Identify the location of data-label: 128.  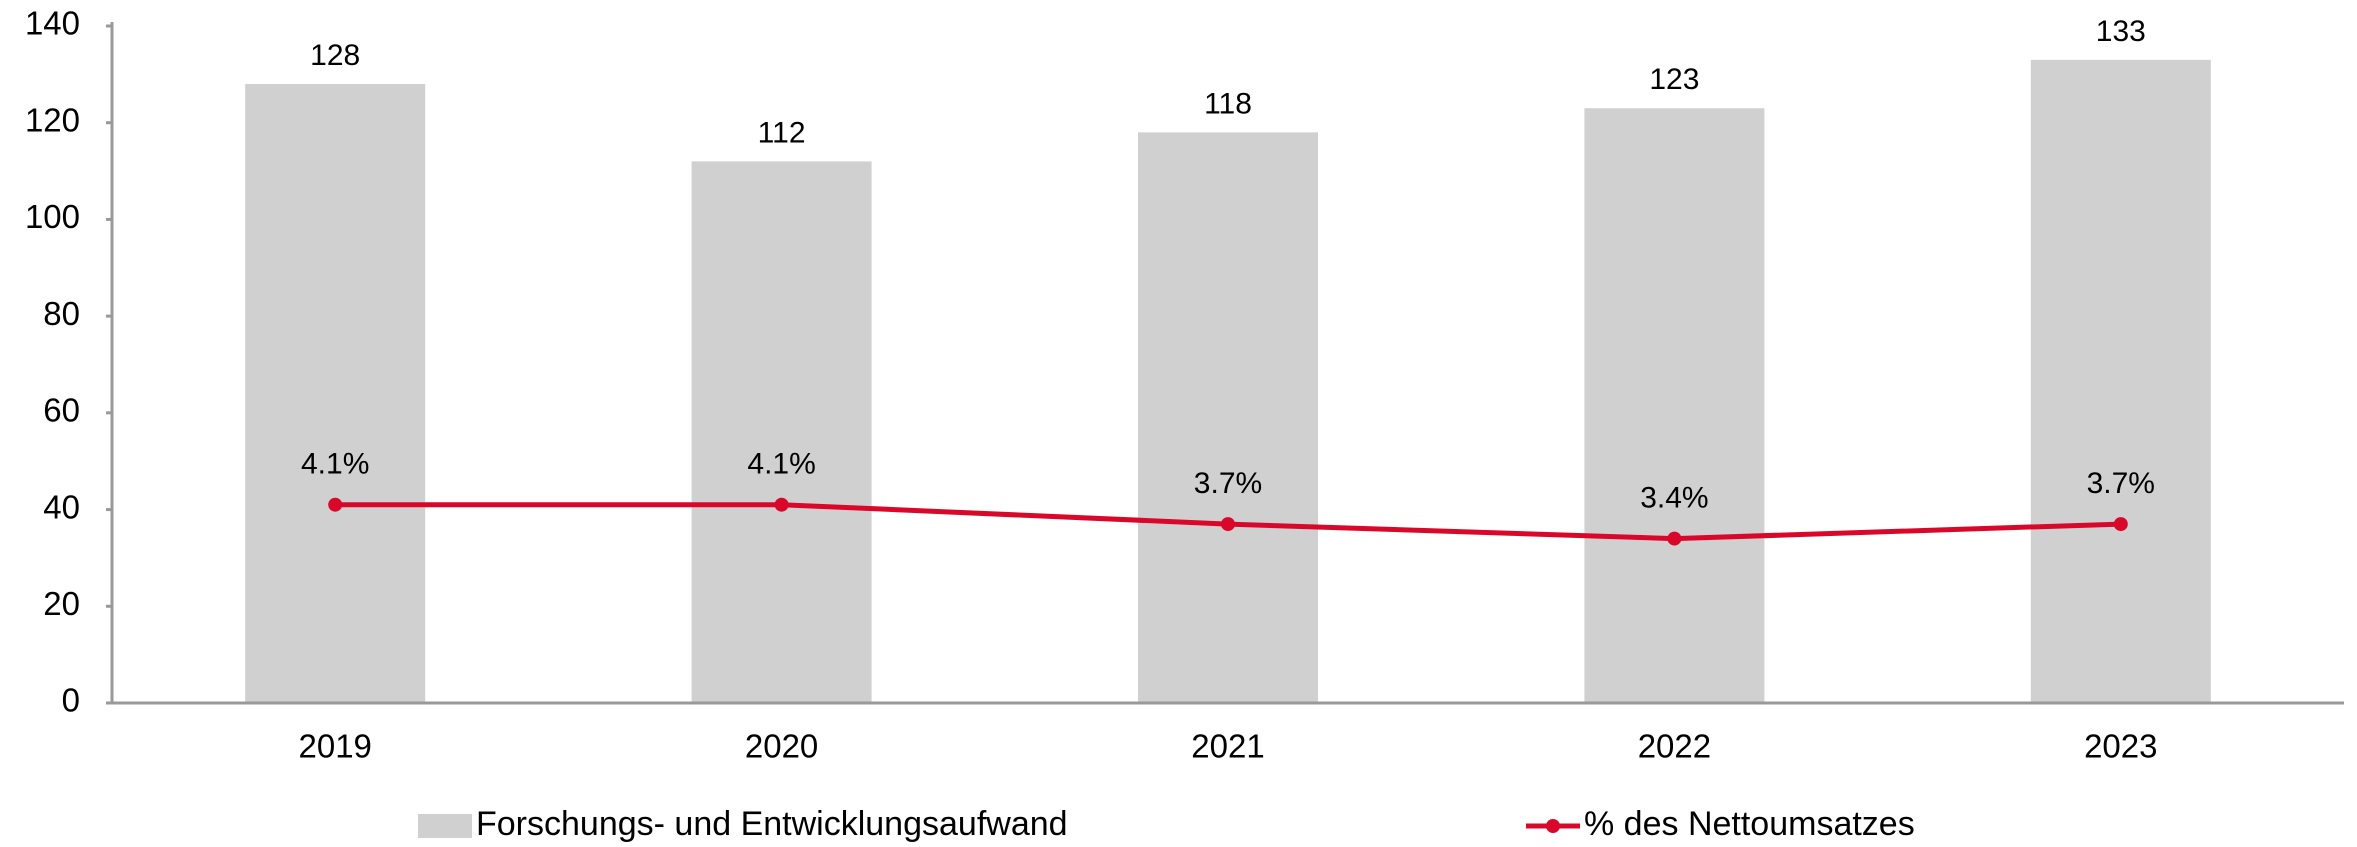
(335, 55).